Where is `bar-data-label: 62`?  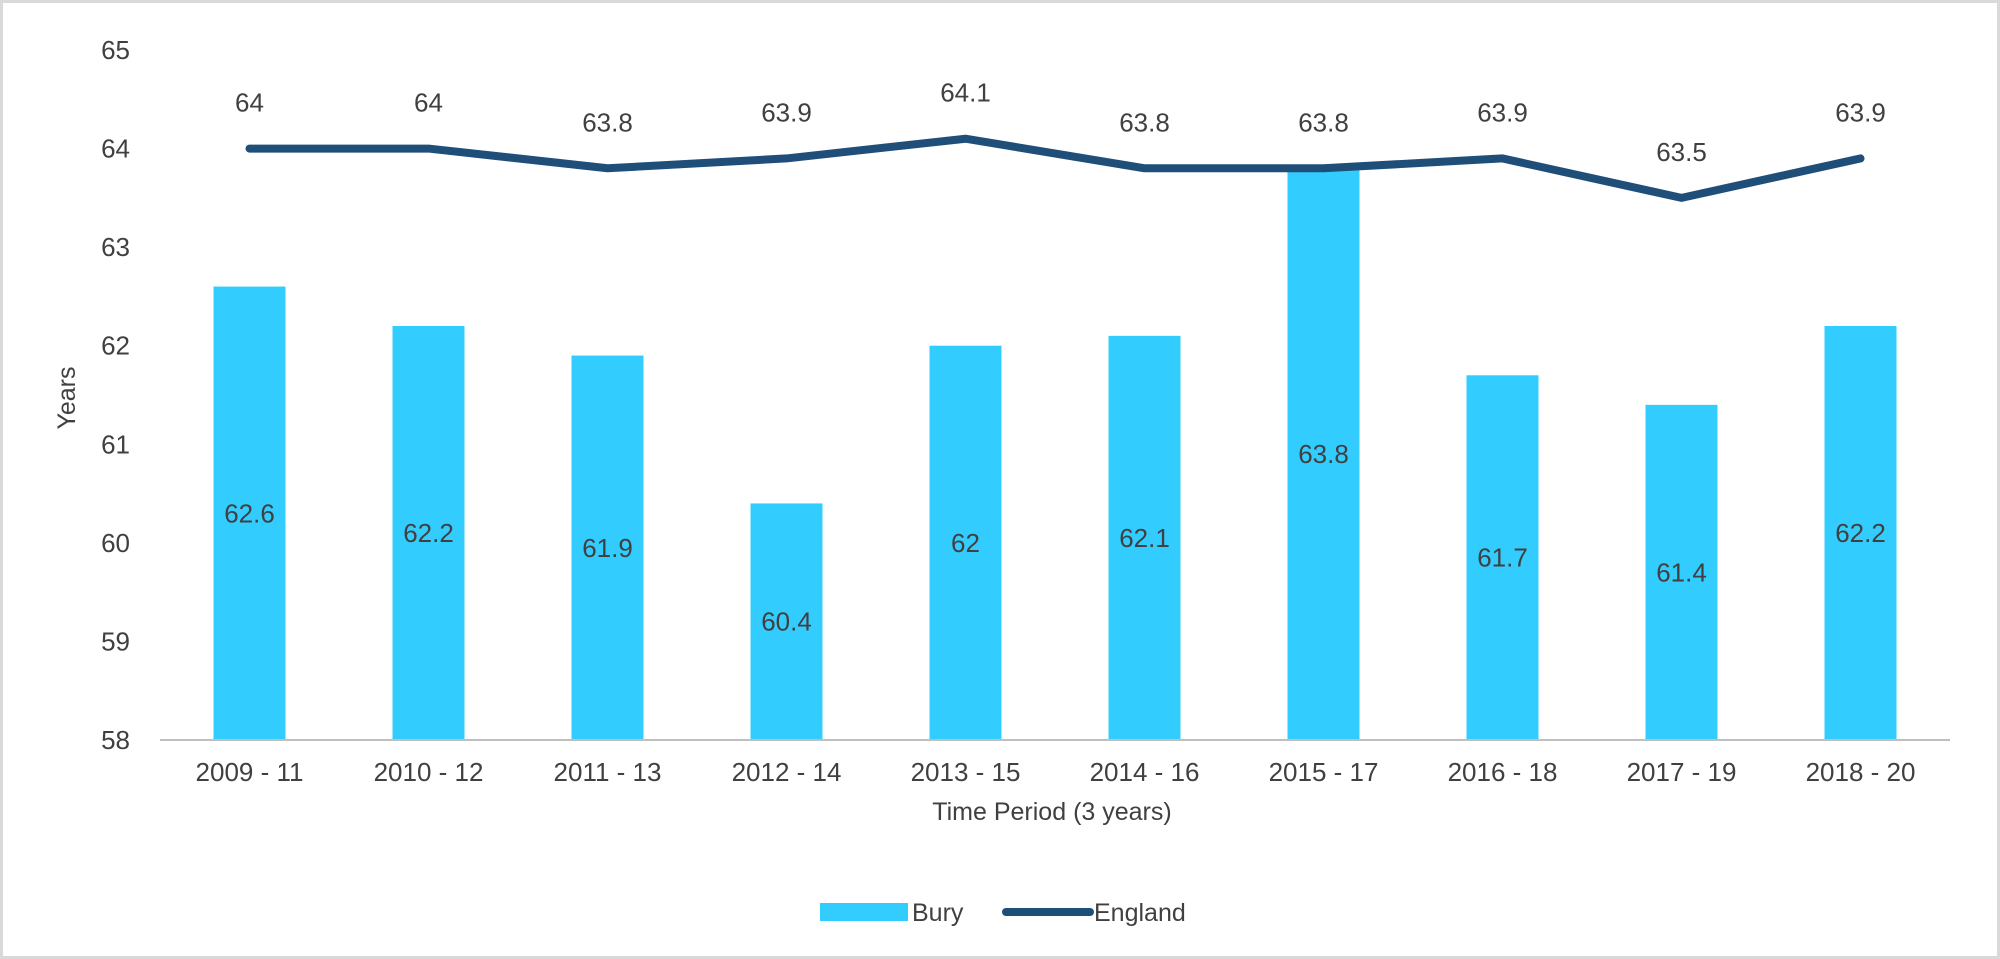
bar-data-label: 62 is located at coordinates (965, 543).